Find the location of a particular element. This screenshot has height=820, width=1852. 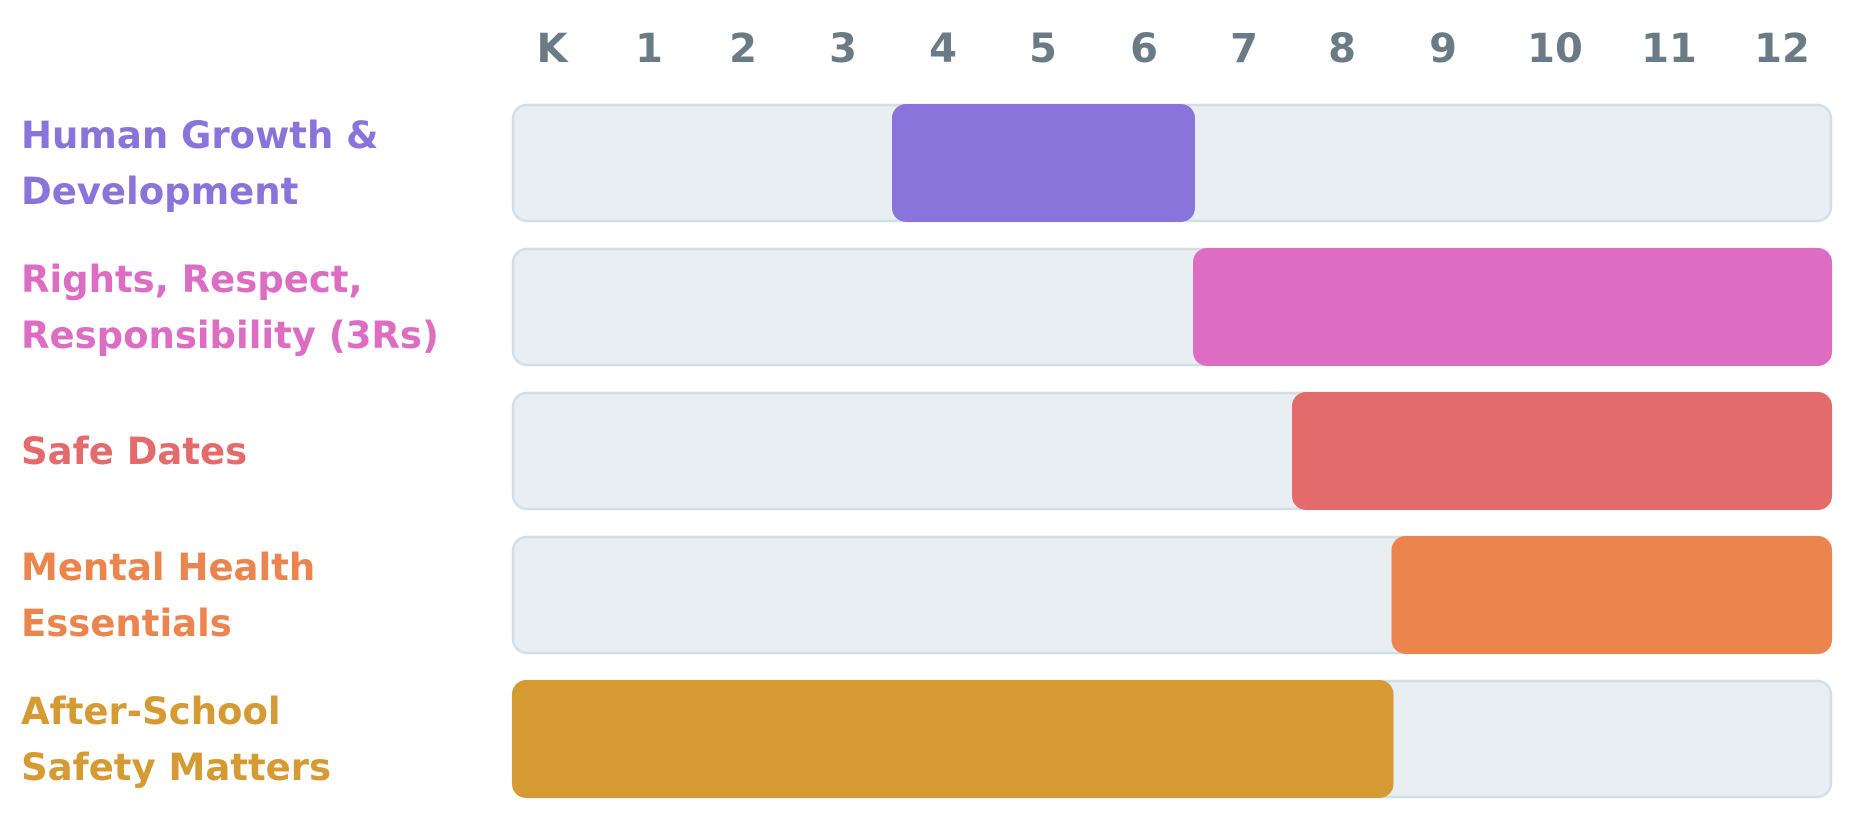

grade-tick-label-8: 8 is located at coordinates (1342, 49).